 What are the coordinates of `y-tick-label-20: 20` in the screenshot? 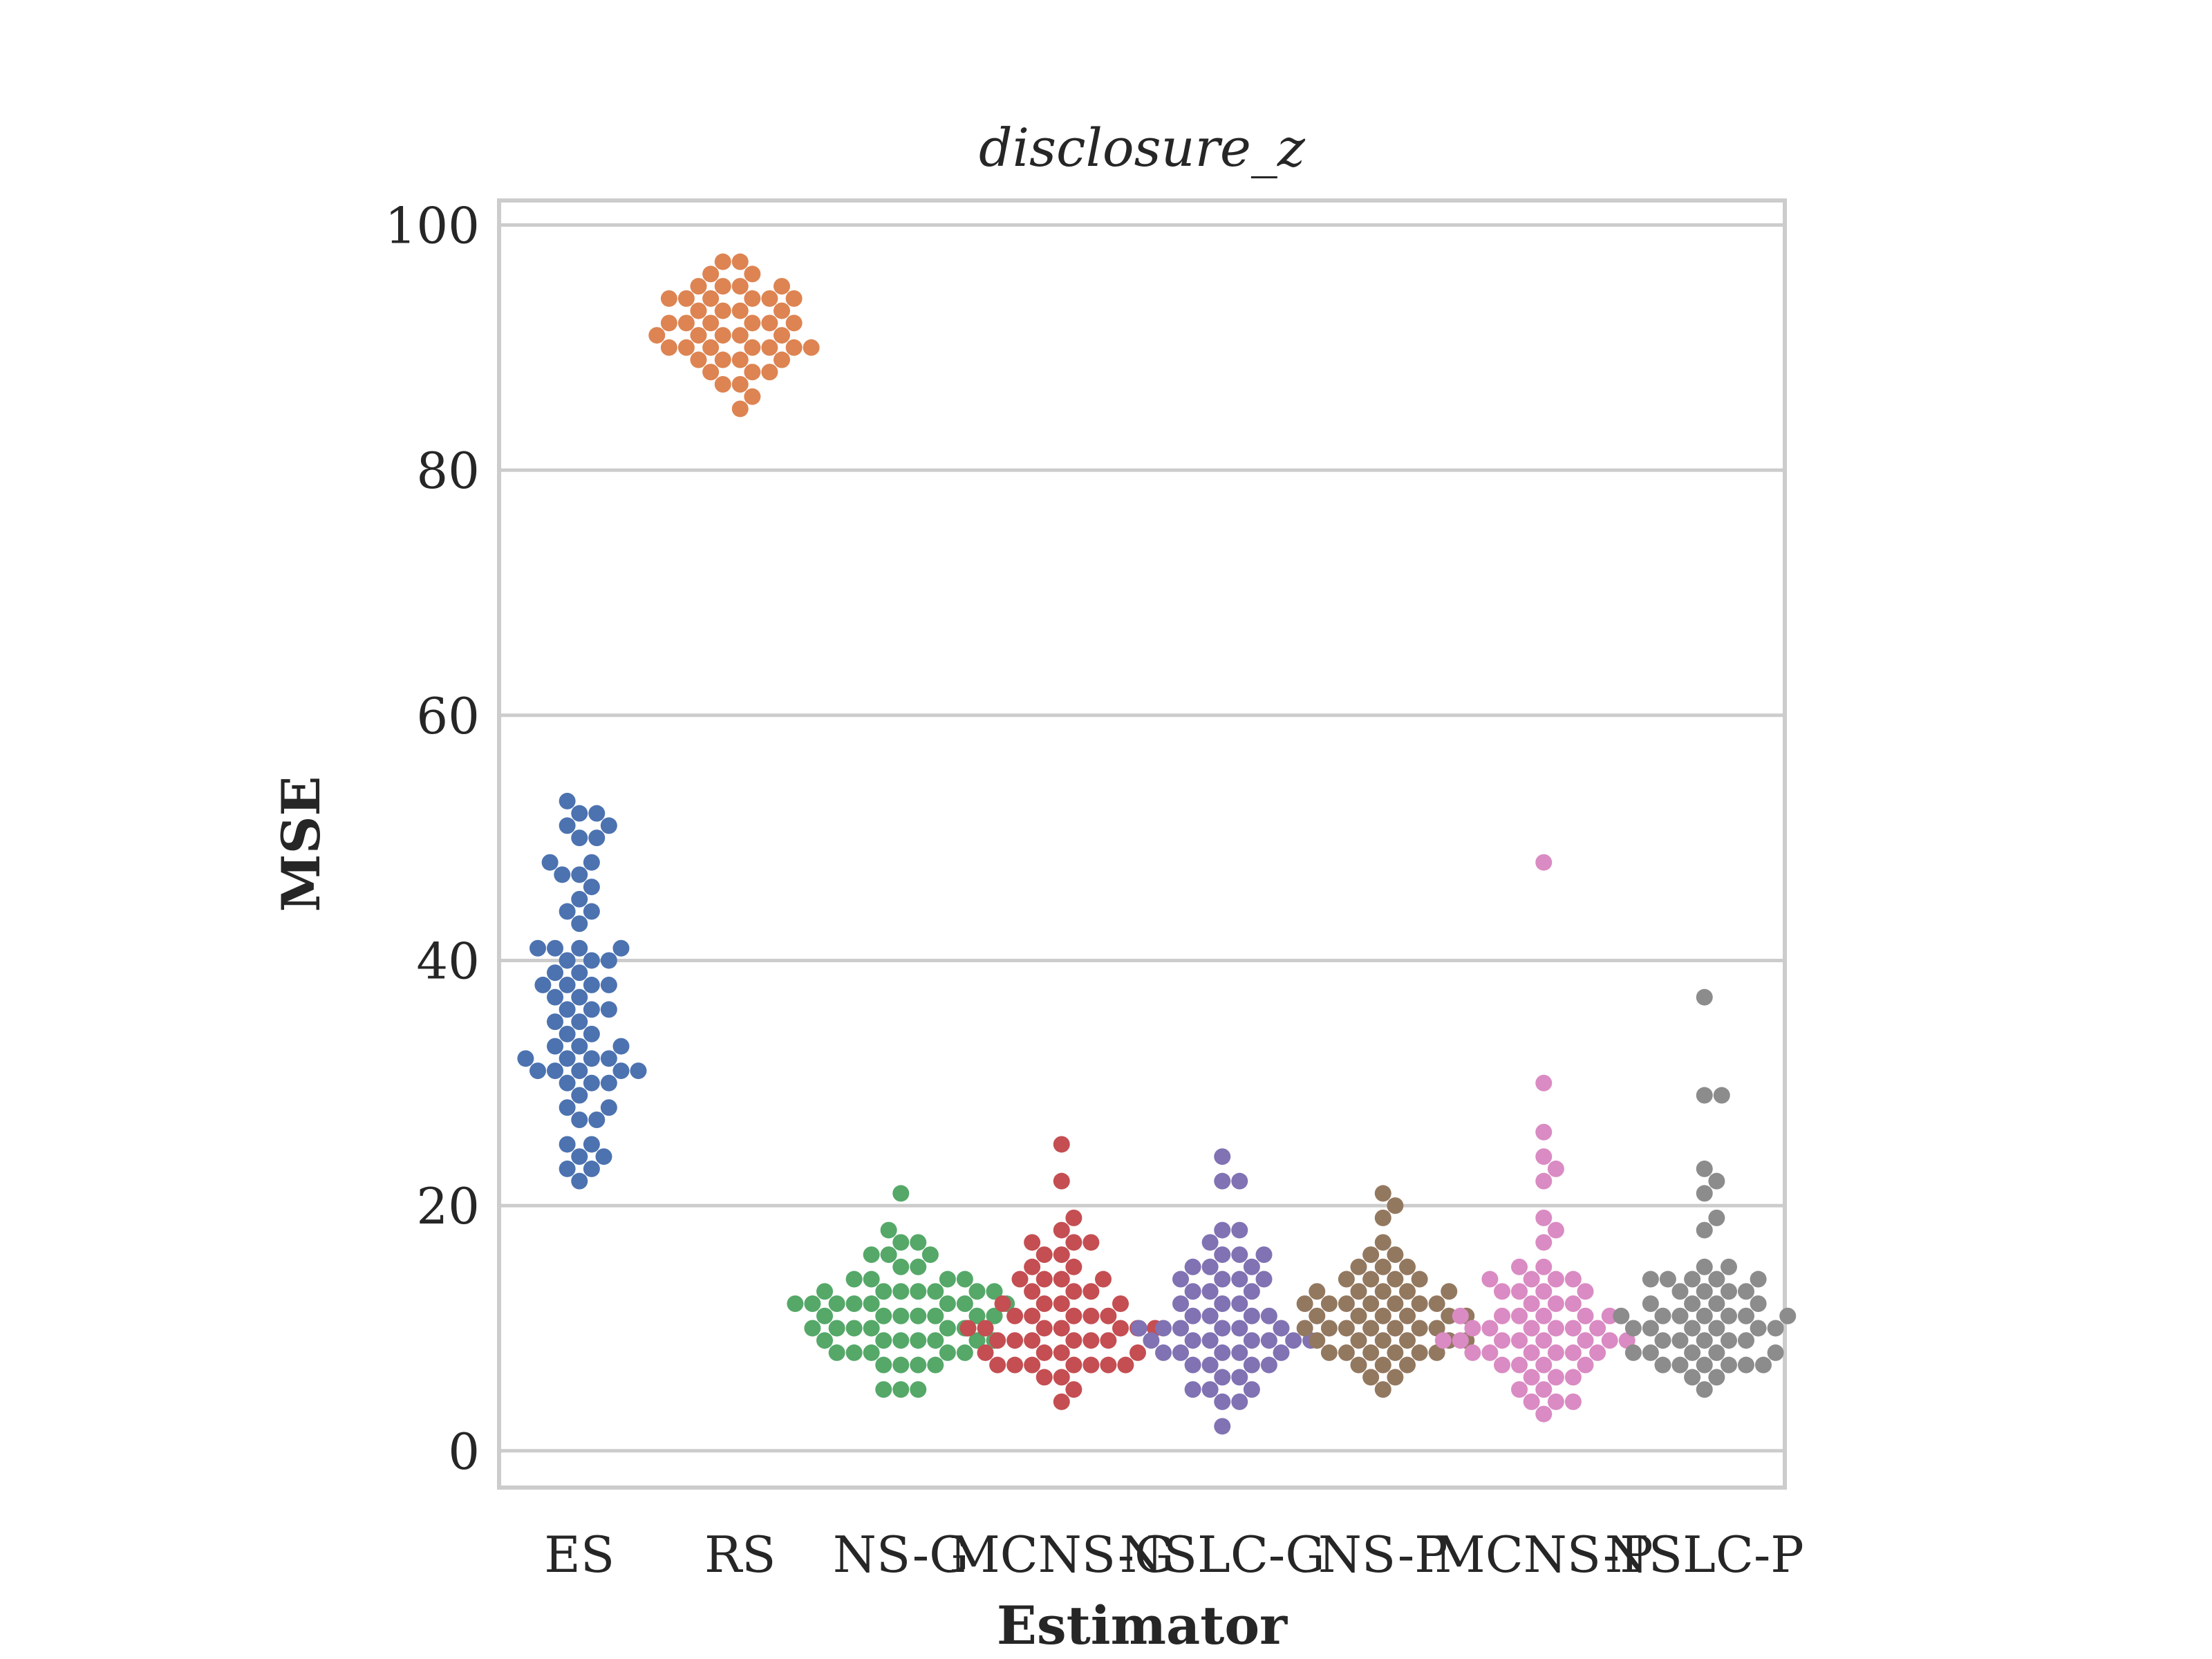 It's located at (448, 1206).